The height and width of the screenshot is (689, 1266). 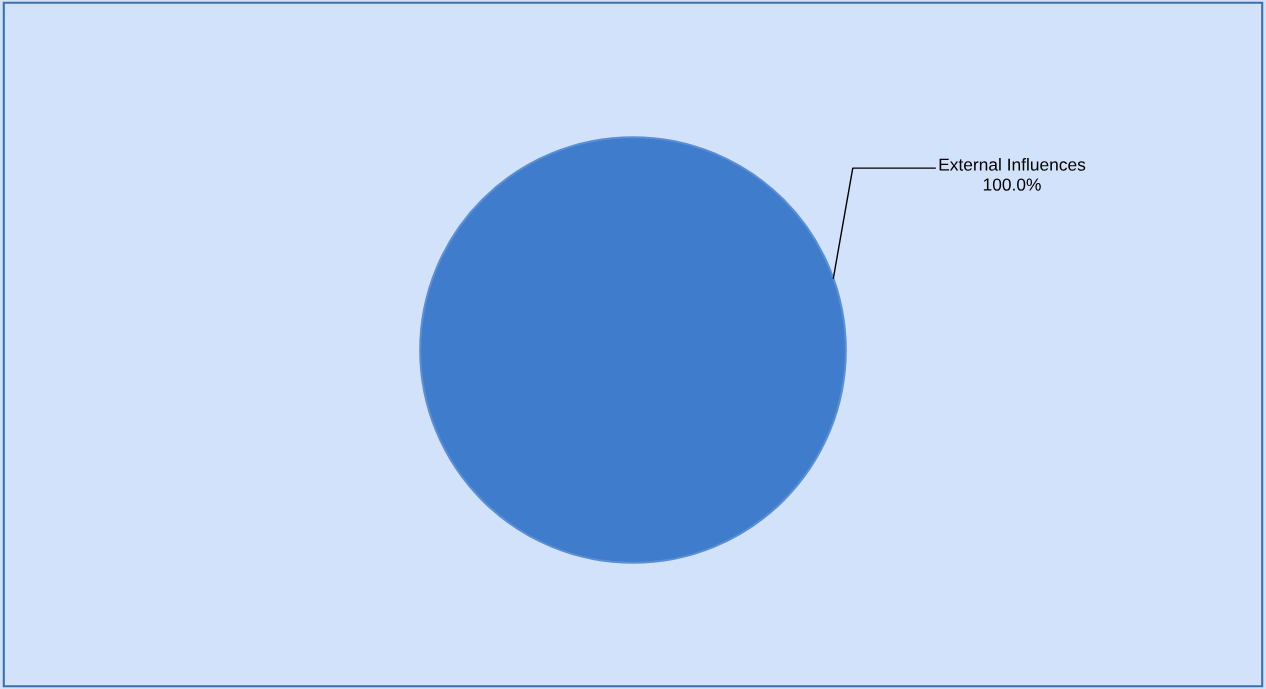 I want to click on data-label: 100.0%, so click(x=1012, y=184).